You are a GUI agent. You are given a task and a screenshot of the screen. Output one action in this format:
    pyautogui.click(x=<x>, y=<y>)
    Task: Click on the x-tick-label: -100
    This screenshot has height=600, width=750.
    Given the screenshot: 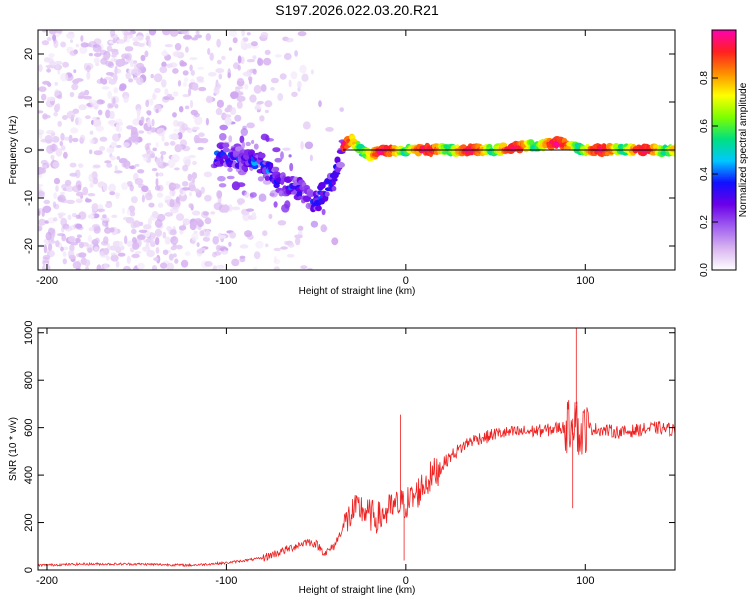 What is the action you would take?
    pyautogui.click(x=226, y=281)
    